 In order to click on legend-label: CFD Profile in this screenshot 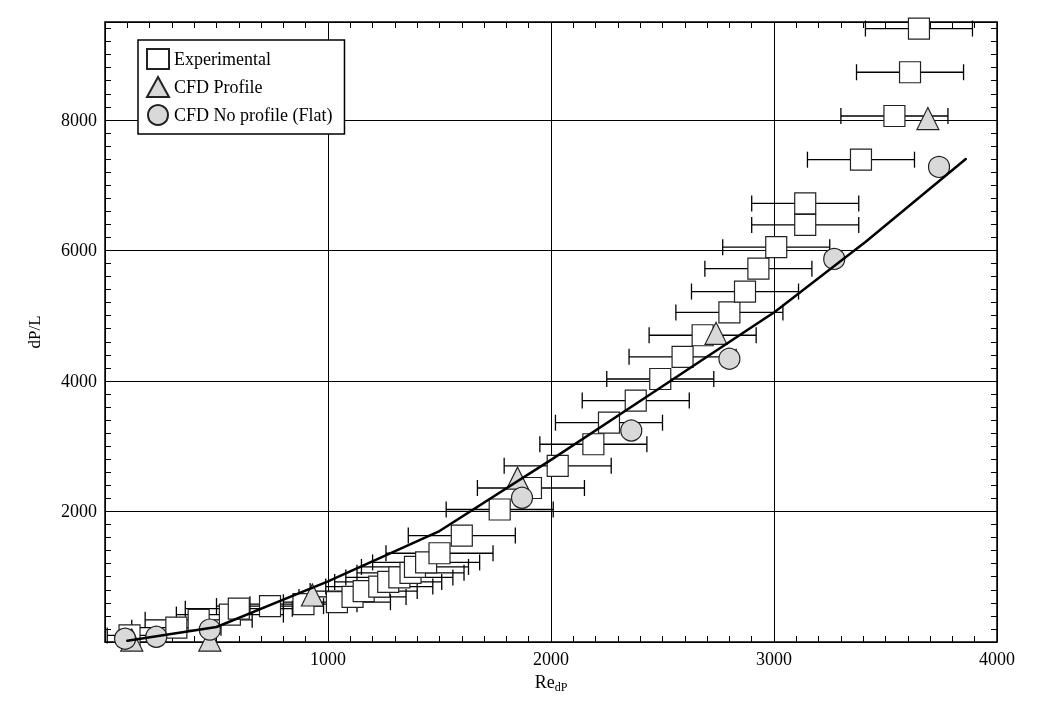, I will do `click(218, 87)`.